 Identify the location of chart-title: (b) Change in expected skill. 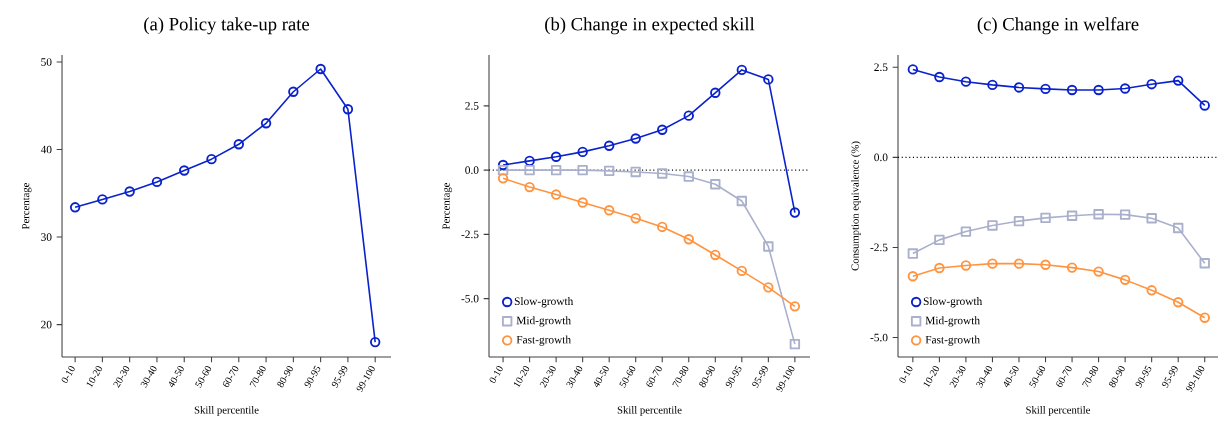
(650, 26).